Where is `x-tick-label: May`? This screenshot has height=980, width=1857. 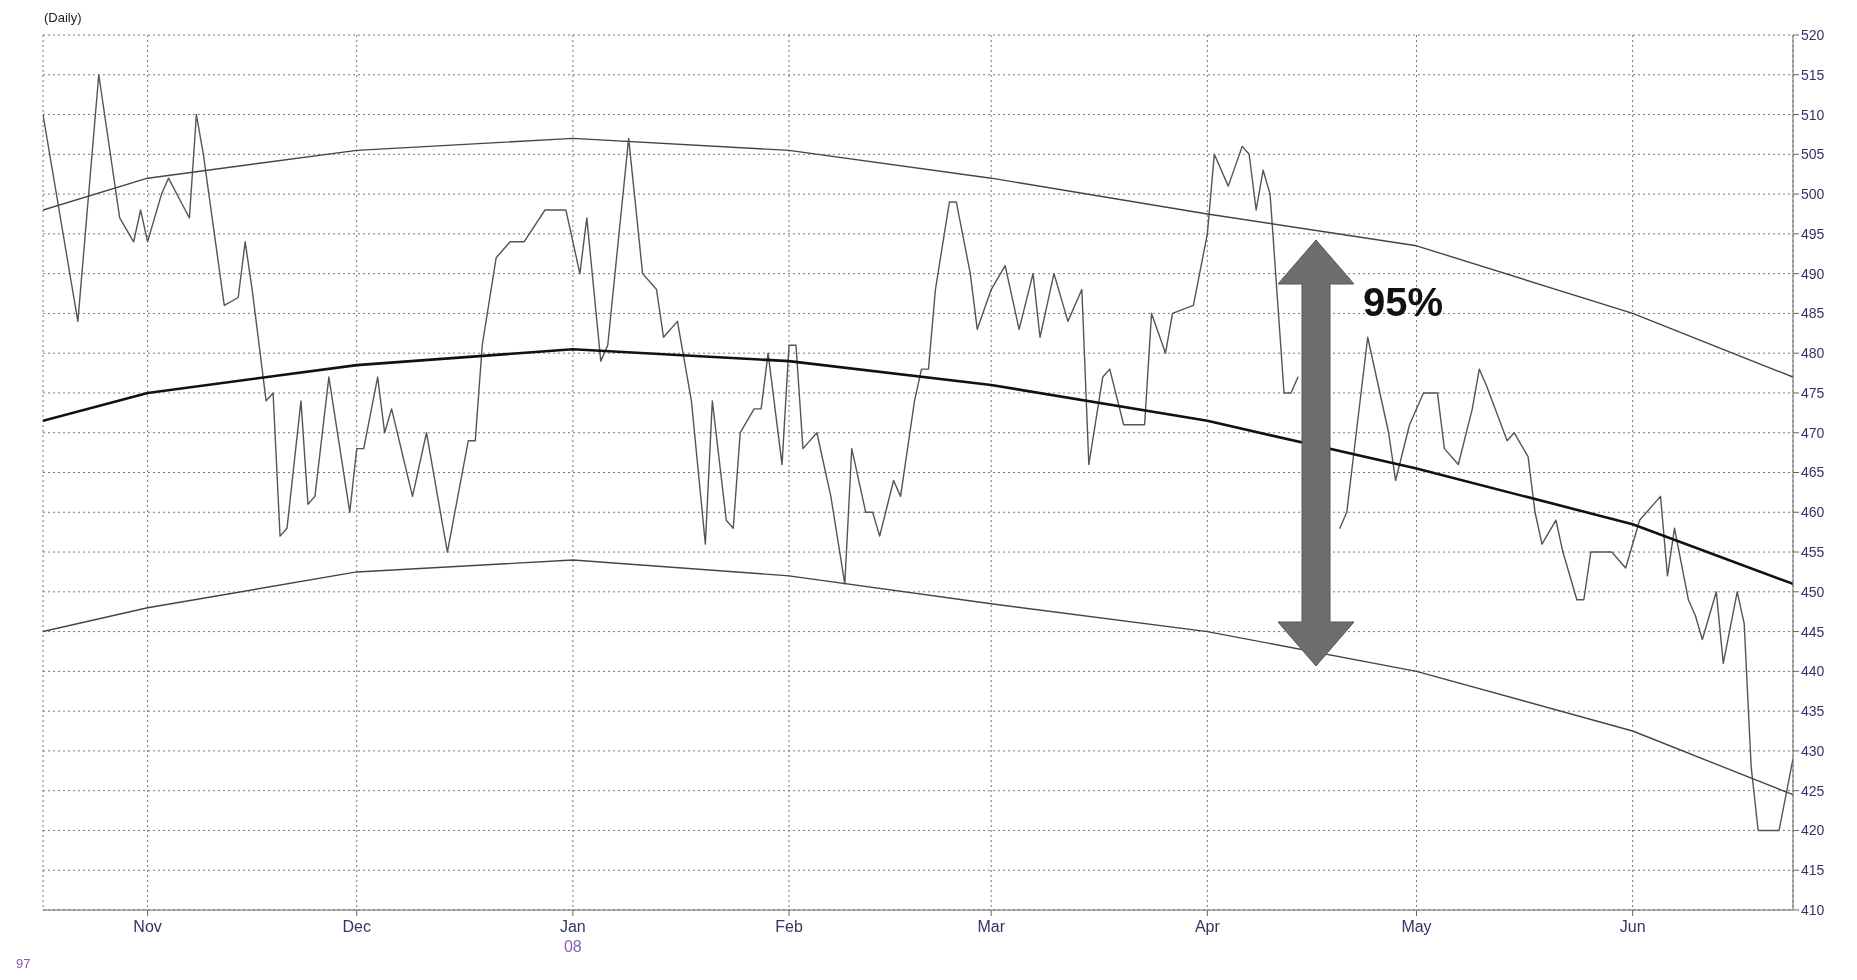 x-tick-label: May is located at coordinates (1416, 926).